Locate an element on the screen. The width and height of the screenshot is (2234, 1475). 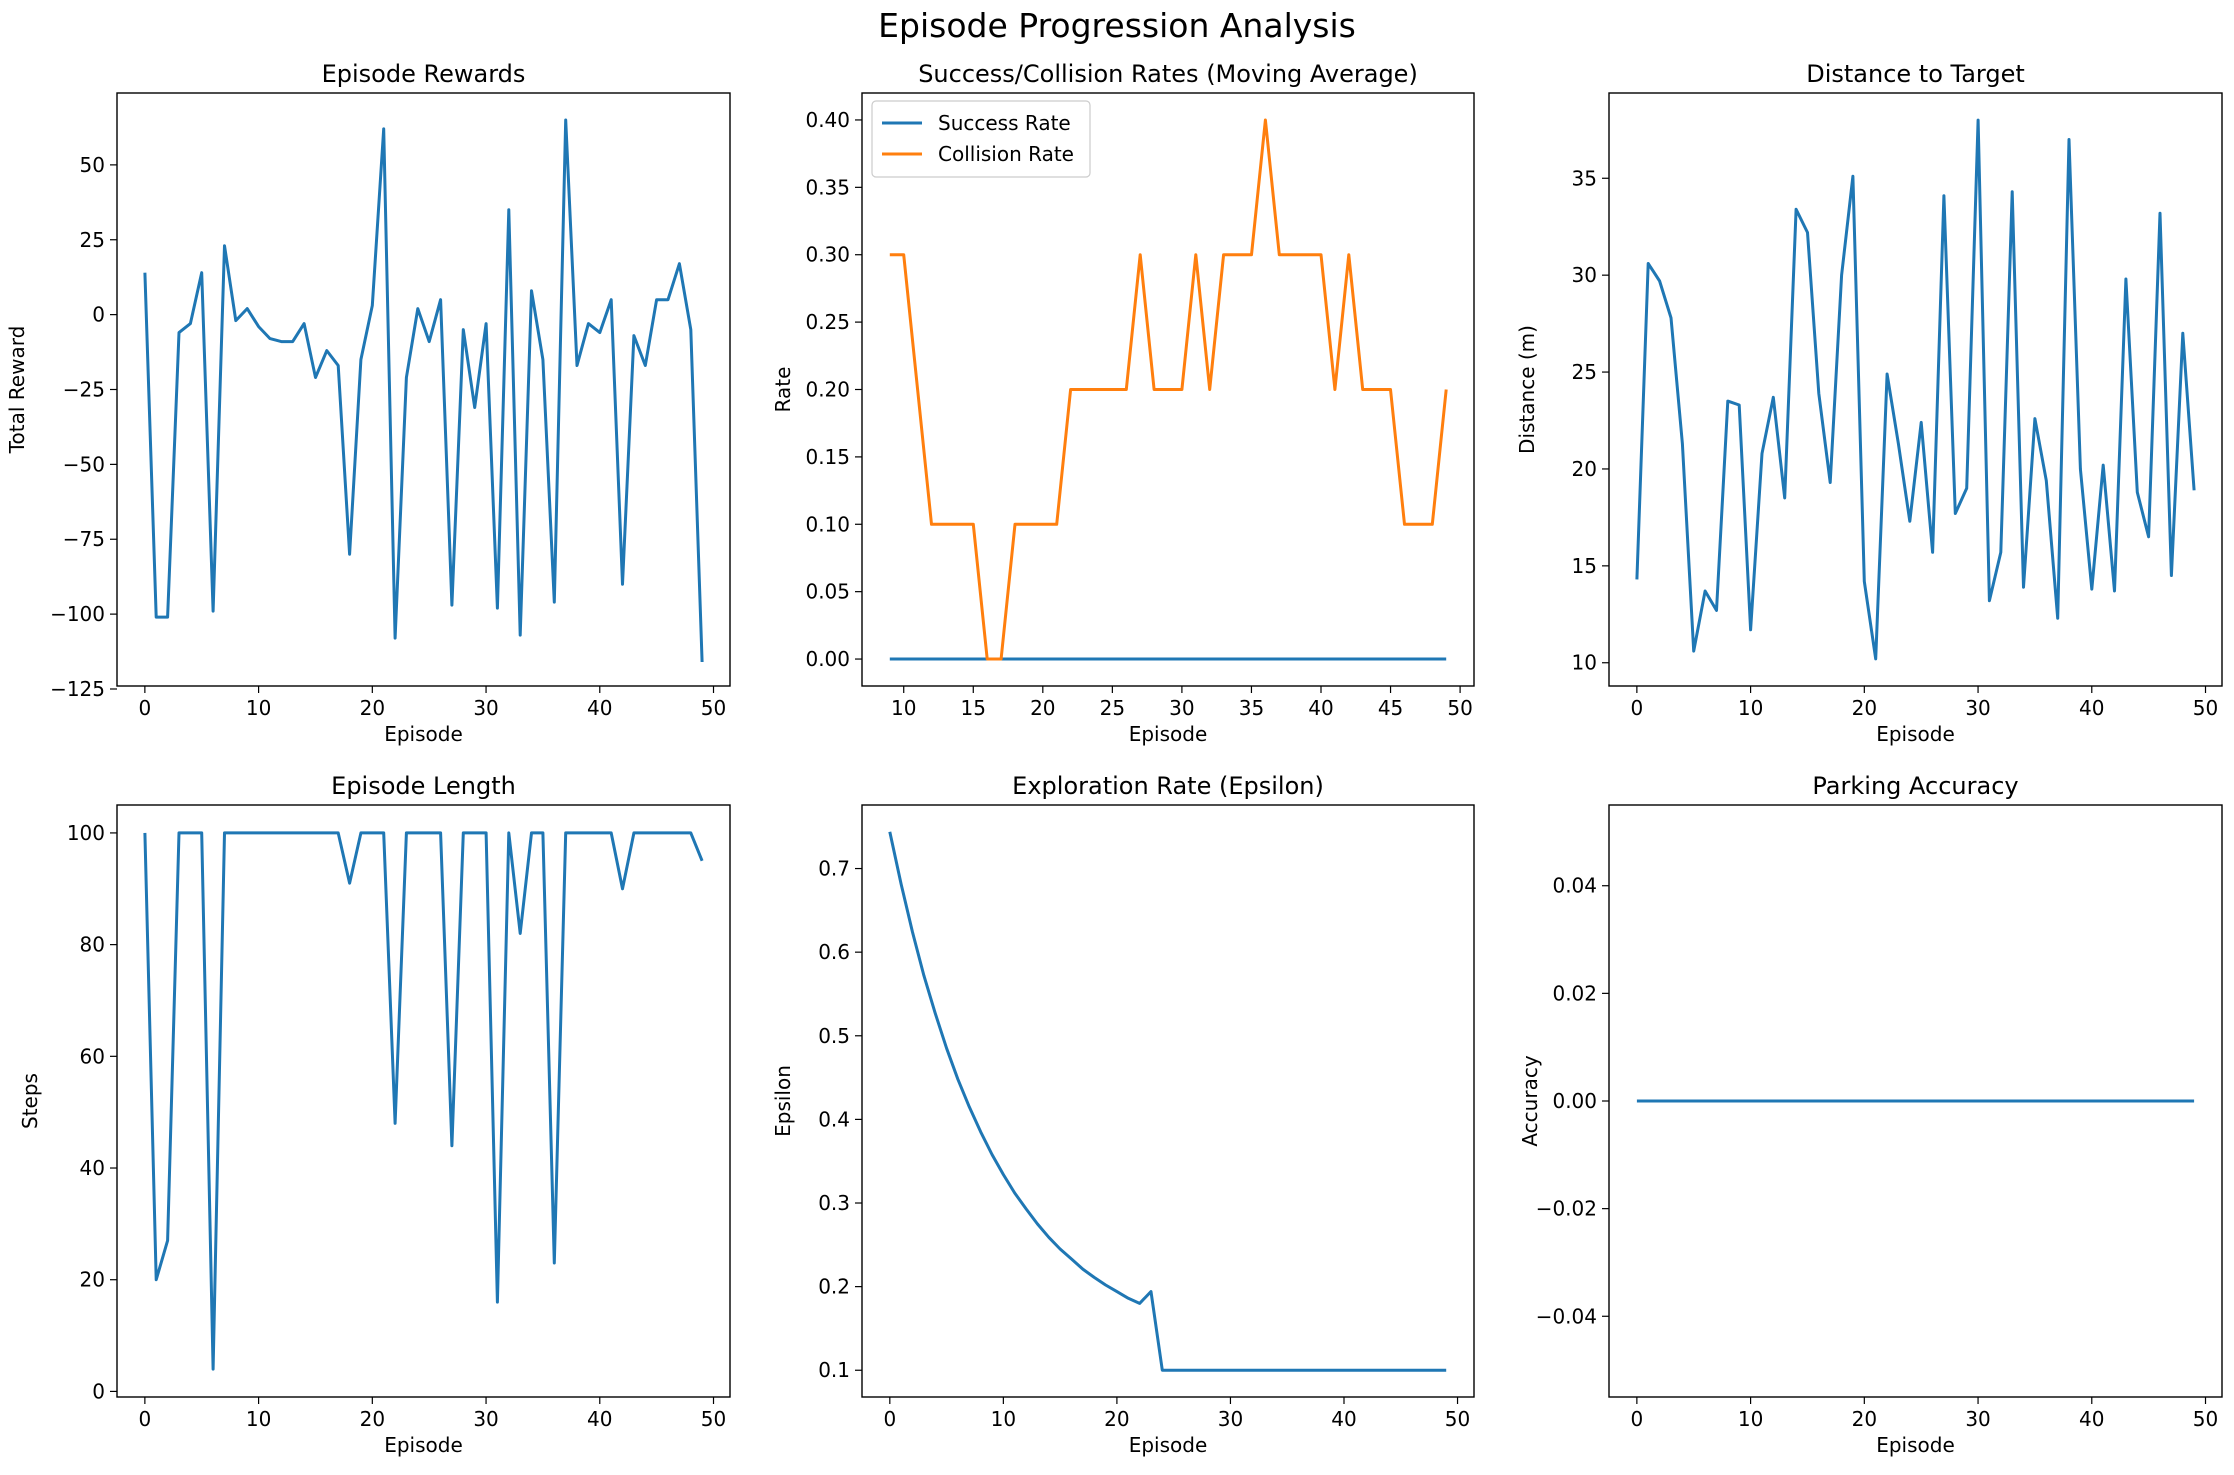
y-tick-label: 80 is located at coordinates (92, 945).